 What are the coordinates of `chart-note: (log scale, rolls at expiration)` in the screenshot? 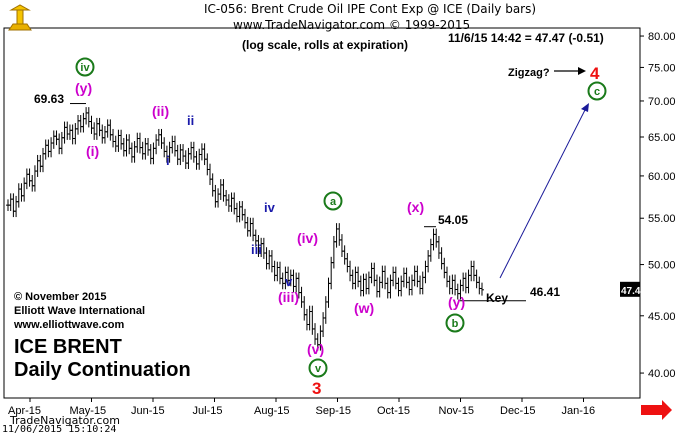 It's located at (325, 45).